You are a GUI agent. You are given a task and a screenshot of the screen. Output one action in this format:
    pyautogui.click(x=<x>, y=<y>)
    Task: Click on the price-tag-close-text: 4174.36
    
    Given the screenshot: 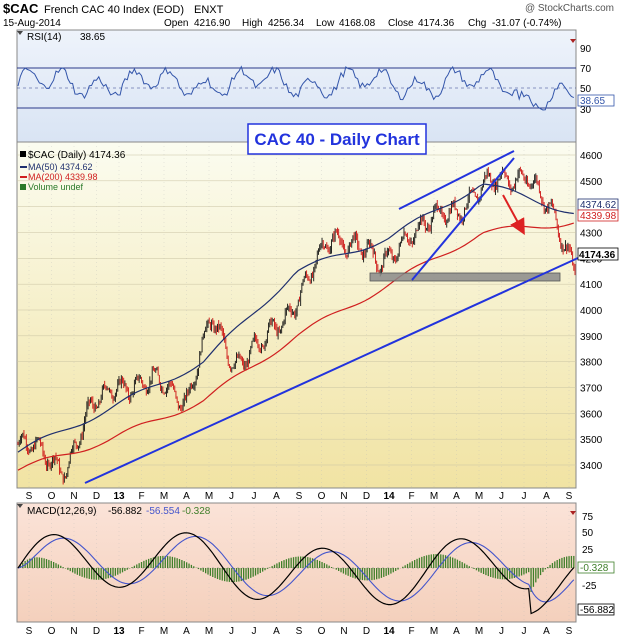 What is the action you would take?
    pyautogui.click(x=597, y=255)
    